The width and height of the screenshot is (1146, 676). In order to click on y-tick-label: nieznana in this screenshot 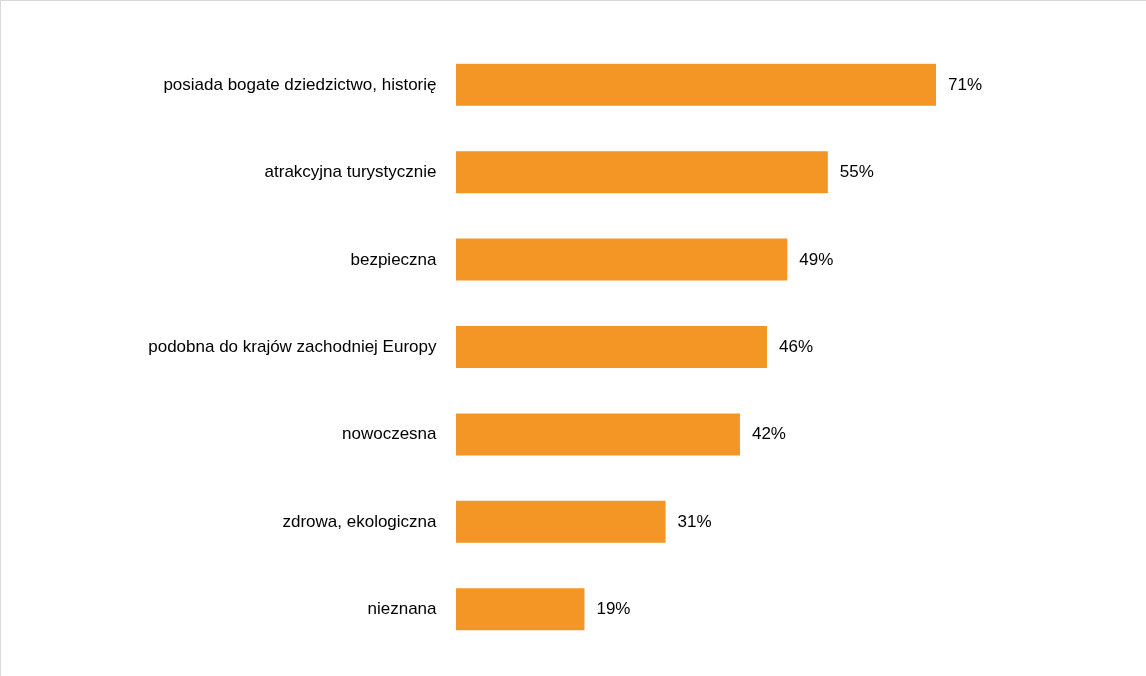, I will do `click(402, 609)`.